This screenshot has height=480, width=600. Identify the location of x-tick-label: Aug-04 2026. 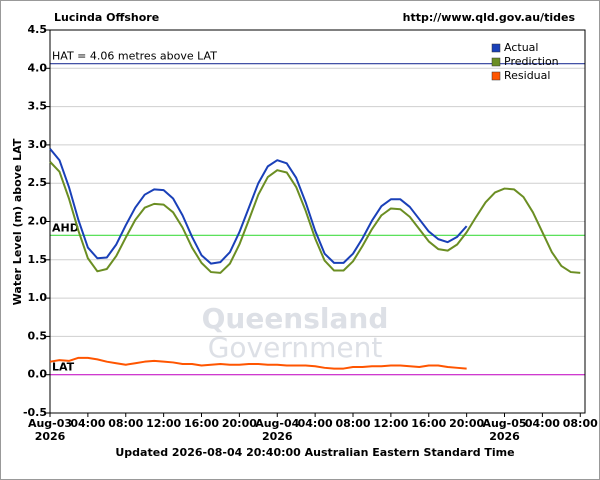
(277, 430).